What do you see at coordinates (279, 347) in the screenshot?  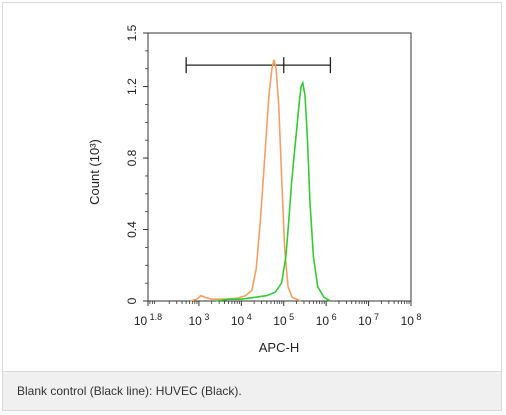 I see `x-axis-label: APC-H` at bounding box center [279, 347].